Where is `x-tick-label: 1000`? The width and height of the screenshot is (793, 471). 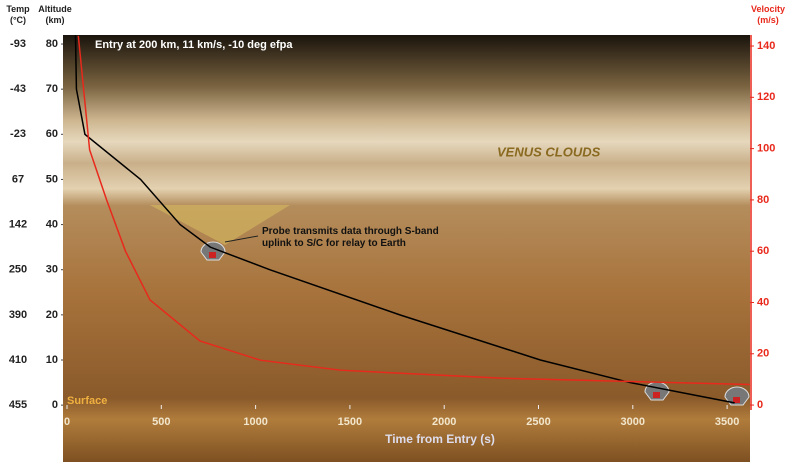
x-tick-label: 1000 is located at coordinates (255, 422).